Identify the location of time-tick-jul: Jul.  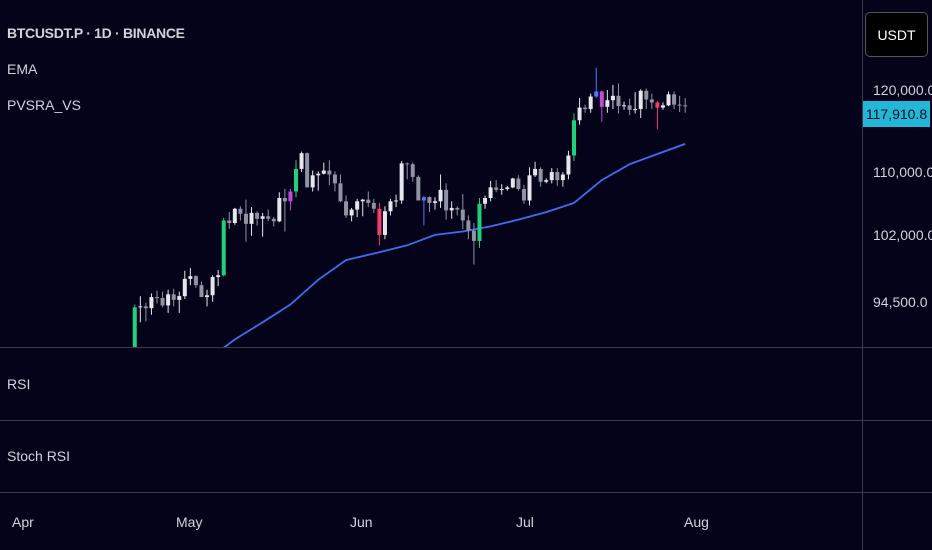
(525, 522).